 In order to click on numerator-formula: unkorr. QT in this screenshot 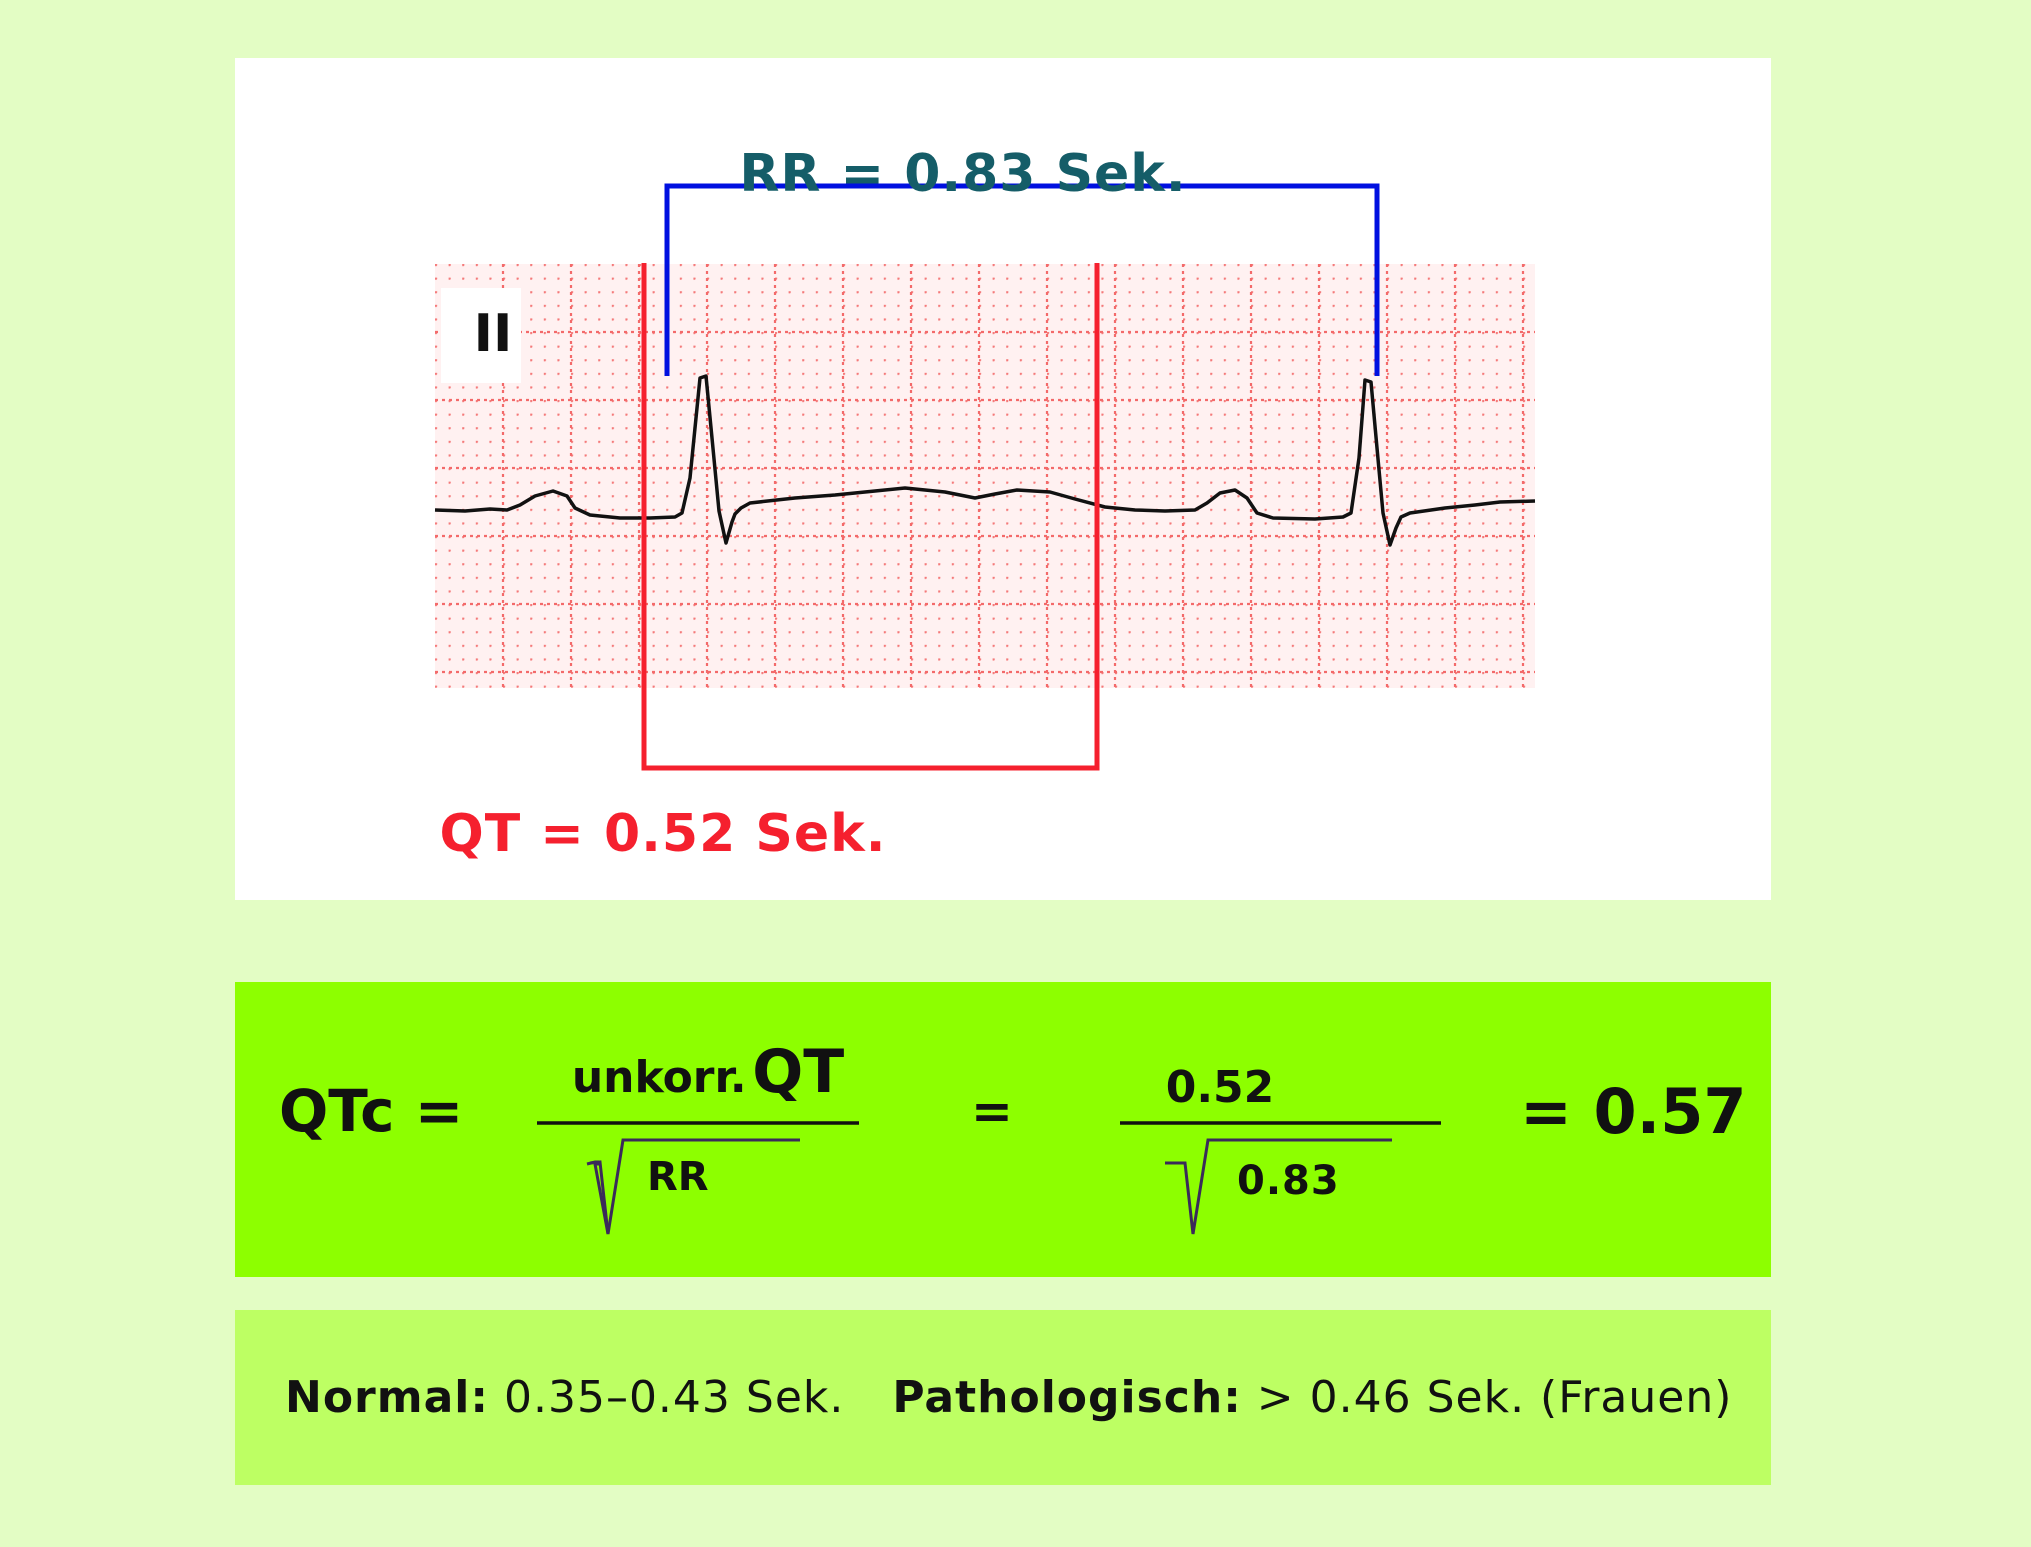, I will do `click(708, 1072)`.